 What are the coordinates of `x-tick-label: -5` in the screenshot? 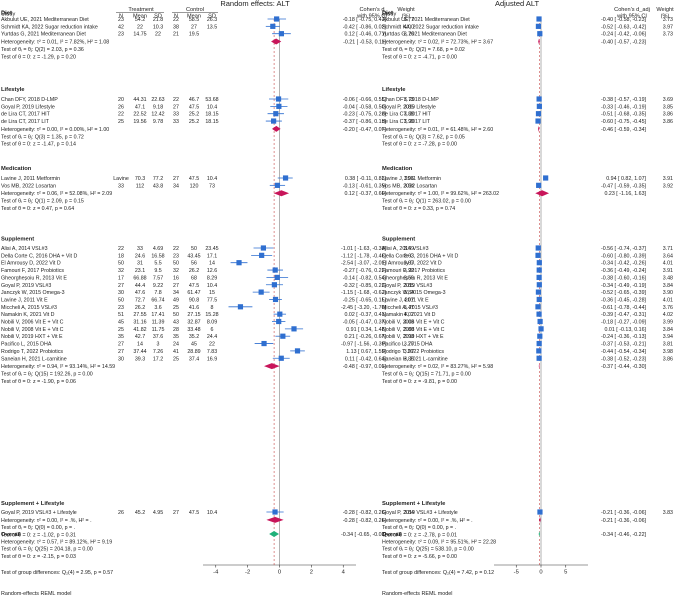 It's located at (516, 573).